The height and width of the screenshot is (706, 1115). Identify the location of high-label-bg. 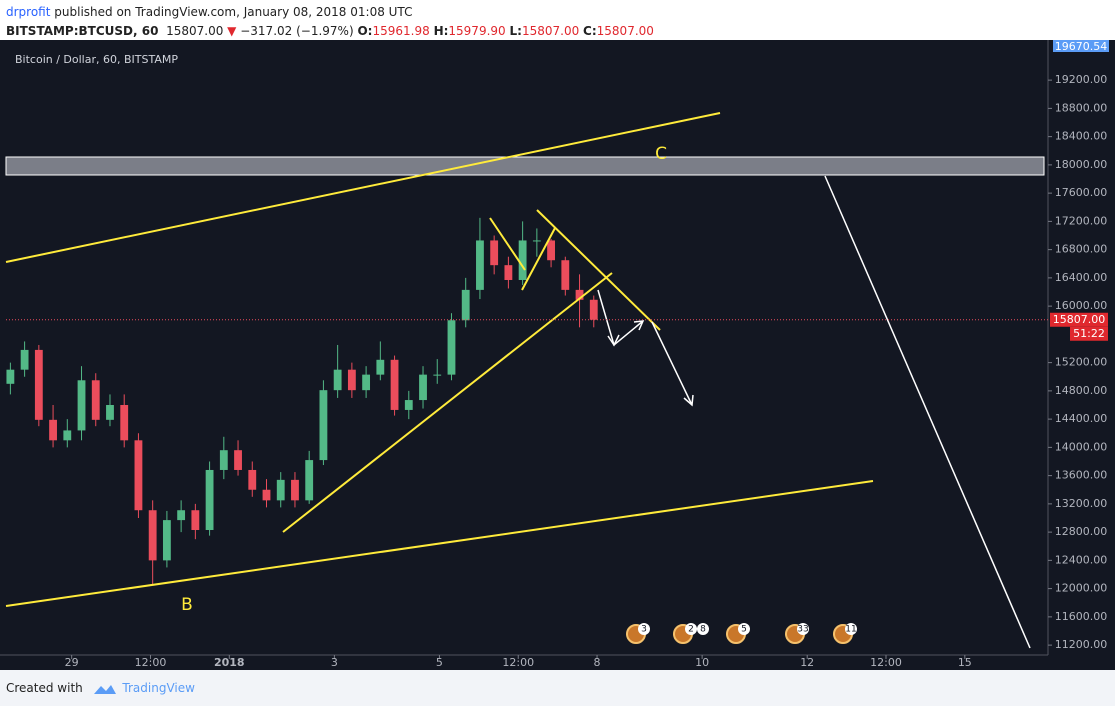
(1081, 46).